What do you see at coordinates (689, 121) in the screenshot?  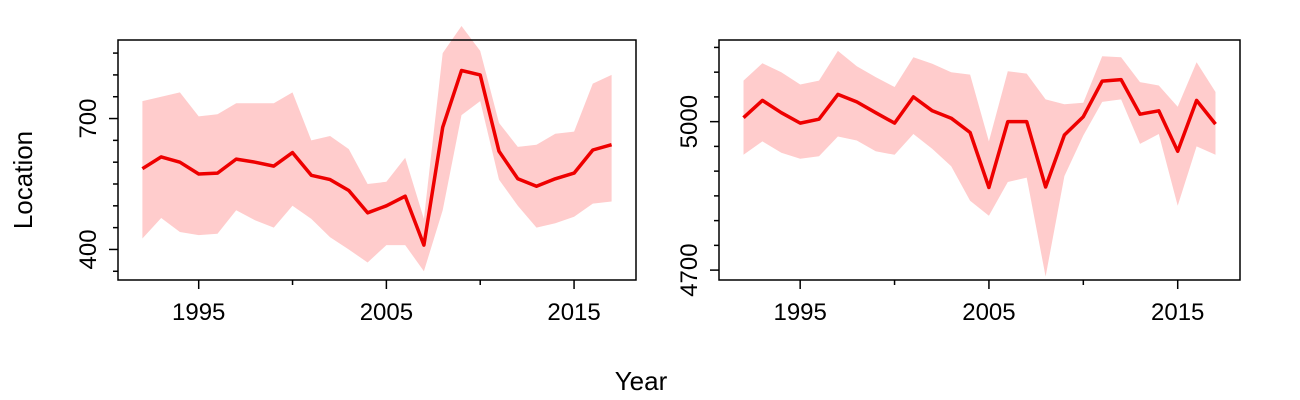 I see `y-tick-label: 5000` at bounding box center [689, 121].